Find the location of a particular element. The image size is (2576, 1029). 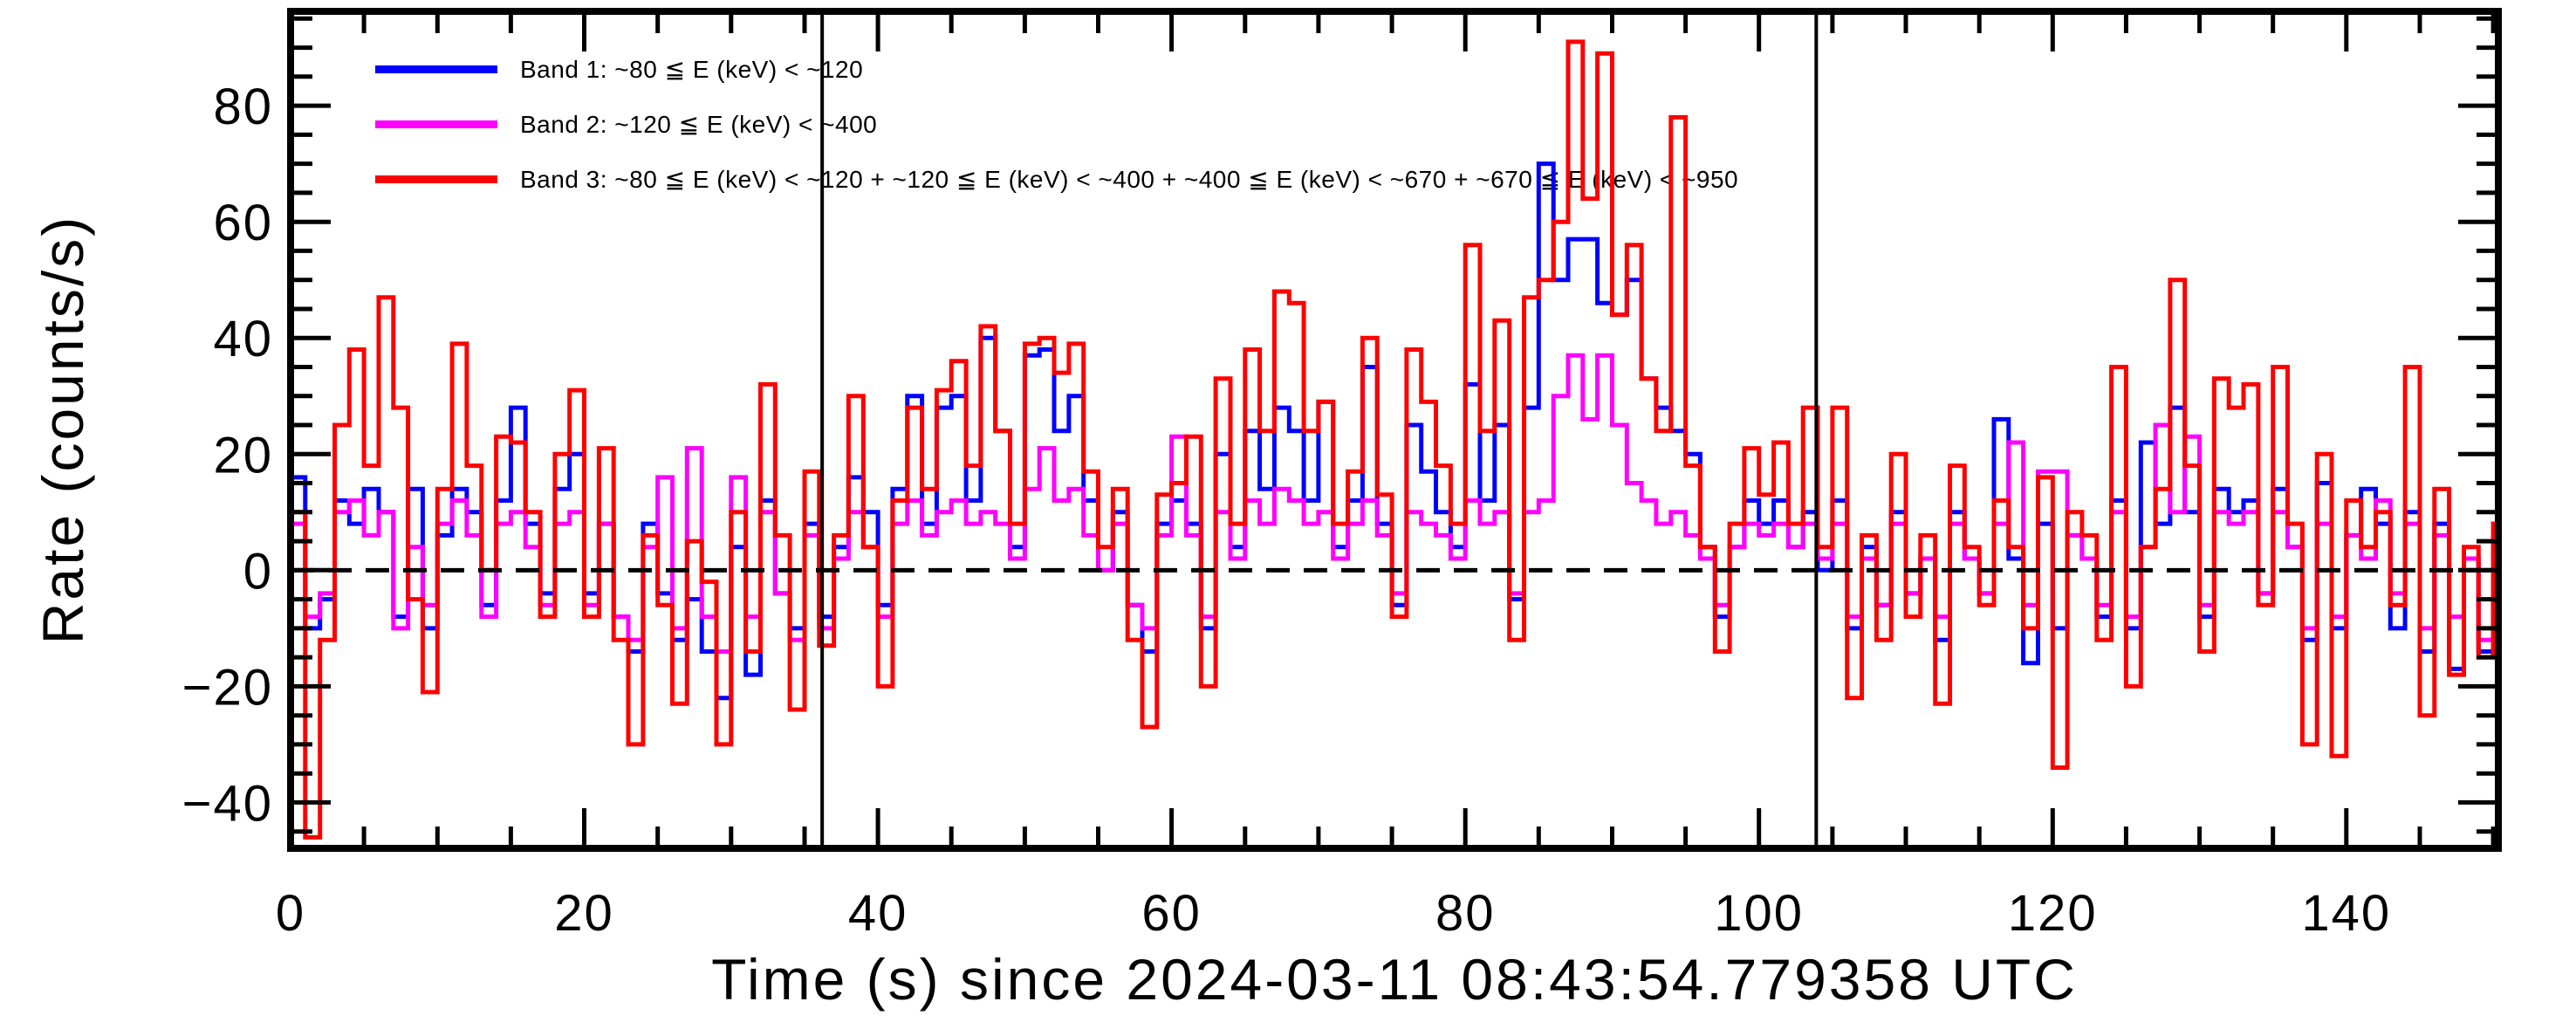

y-tick-label-40: 40 is located at coordinates (243, 339).